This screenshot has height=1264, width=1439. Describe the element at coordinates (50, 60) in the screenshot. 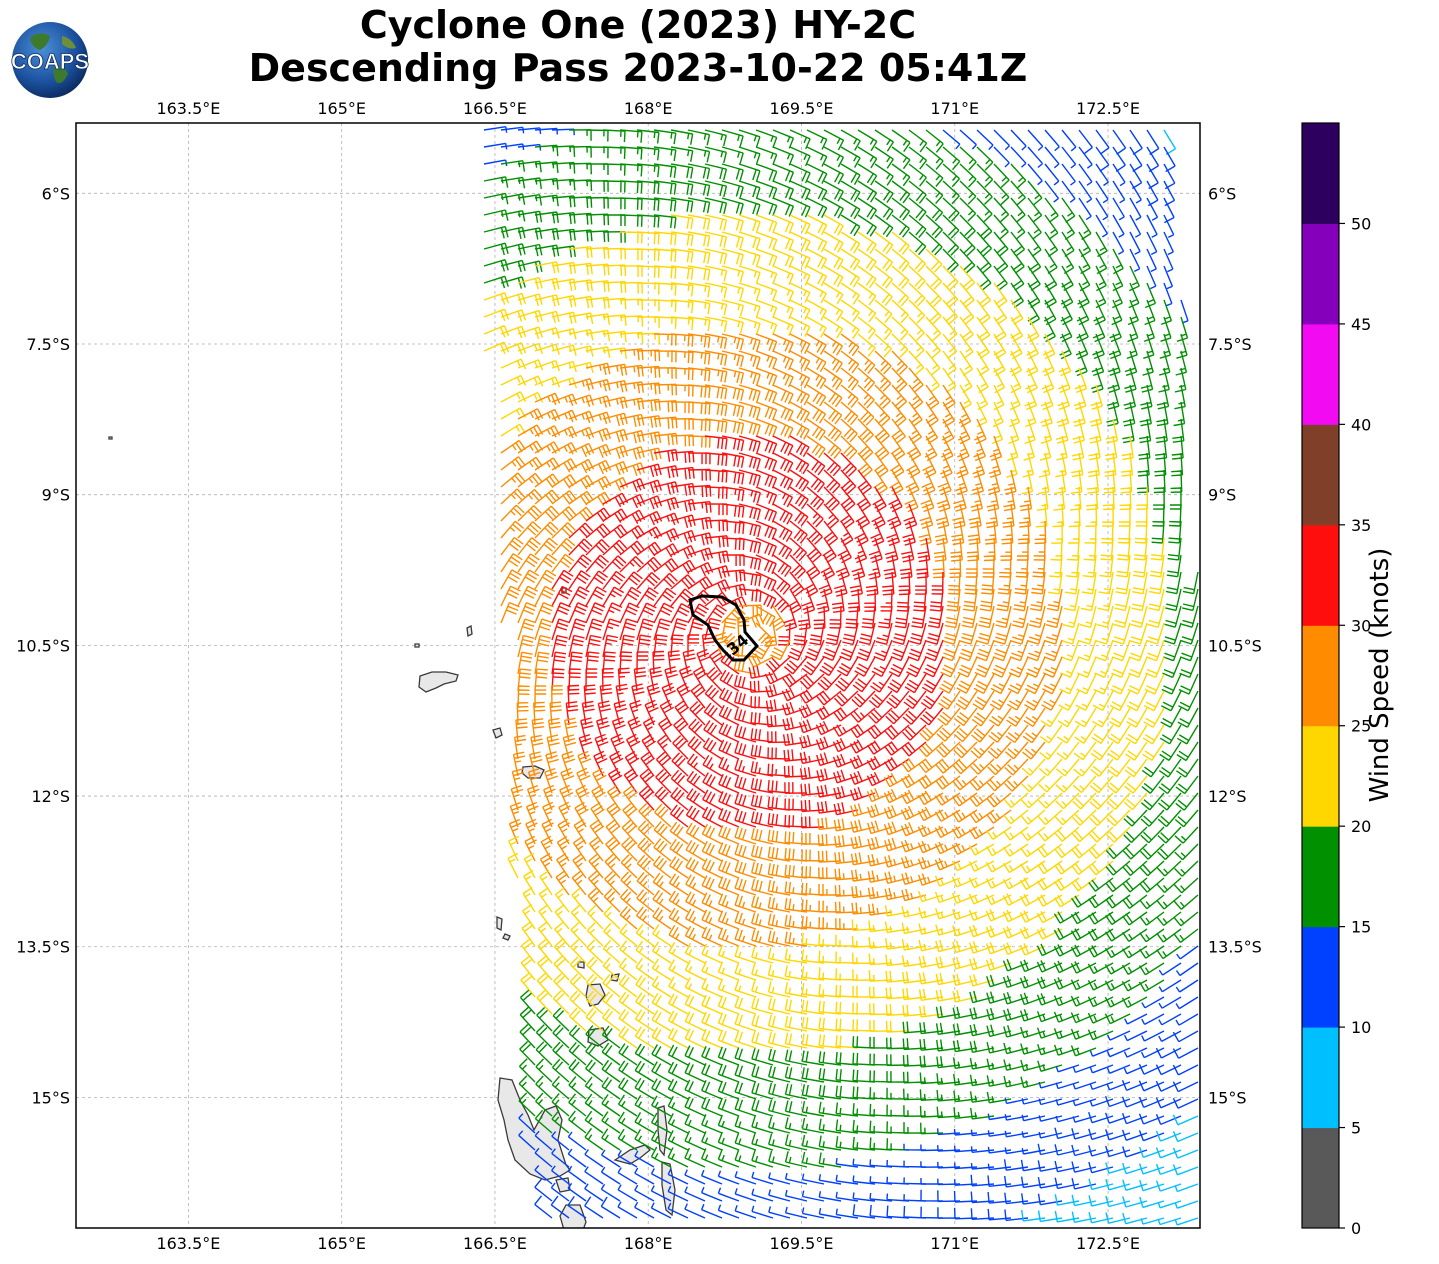

I see `coaps-logo: COAPS` at that location.